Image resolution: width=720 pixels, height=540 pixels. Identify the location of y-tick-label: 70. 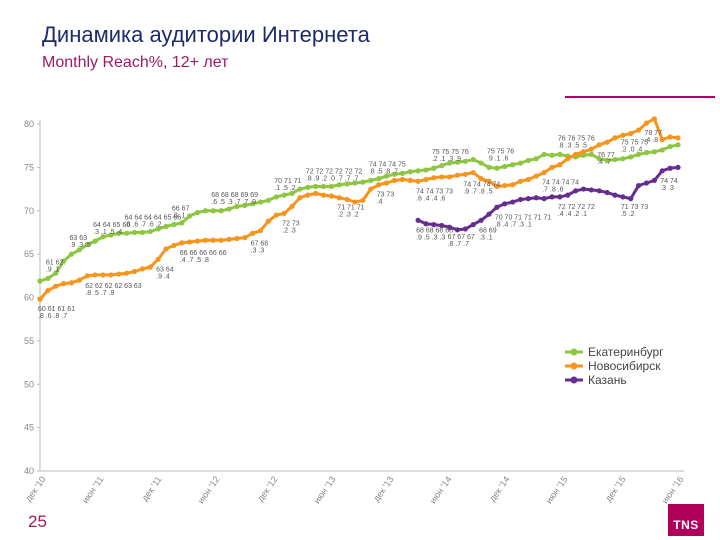
(29, 211).